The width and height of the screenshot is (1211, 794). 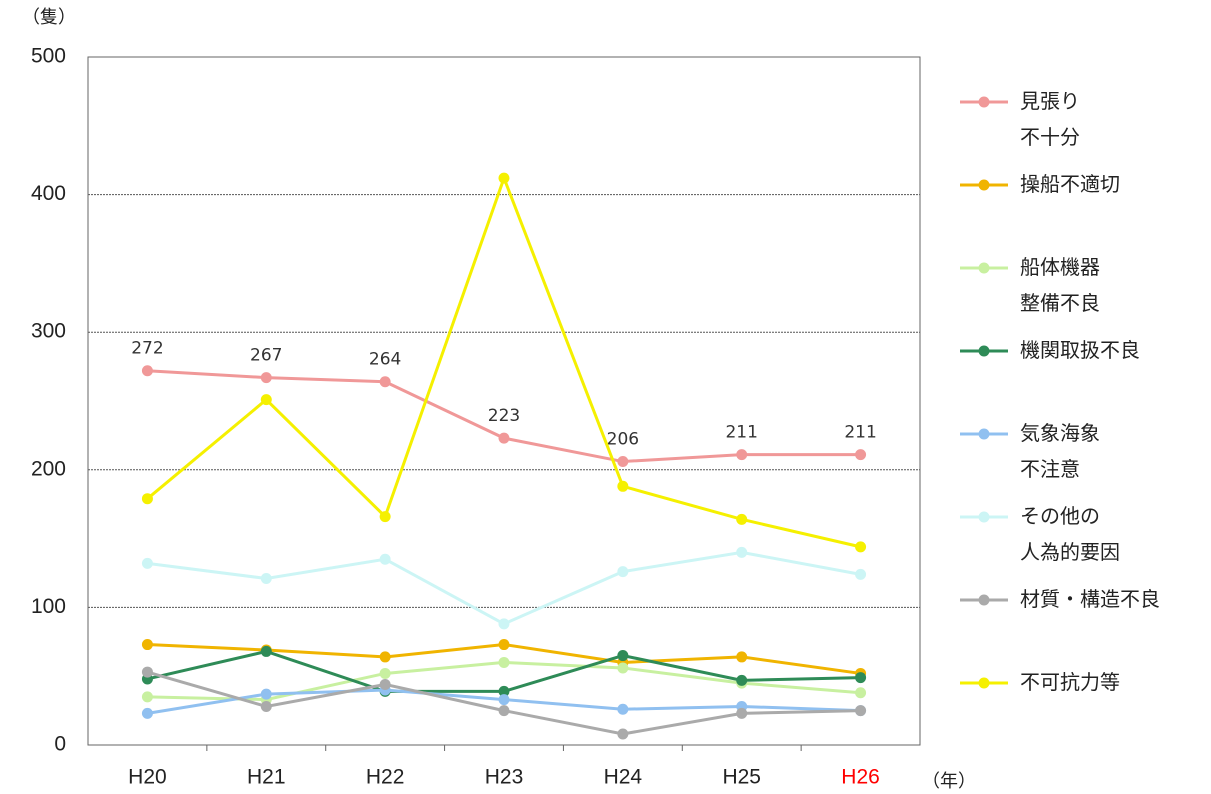 I want to click on x-tick-label: H26, so click(x=860, y=777).